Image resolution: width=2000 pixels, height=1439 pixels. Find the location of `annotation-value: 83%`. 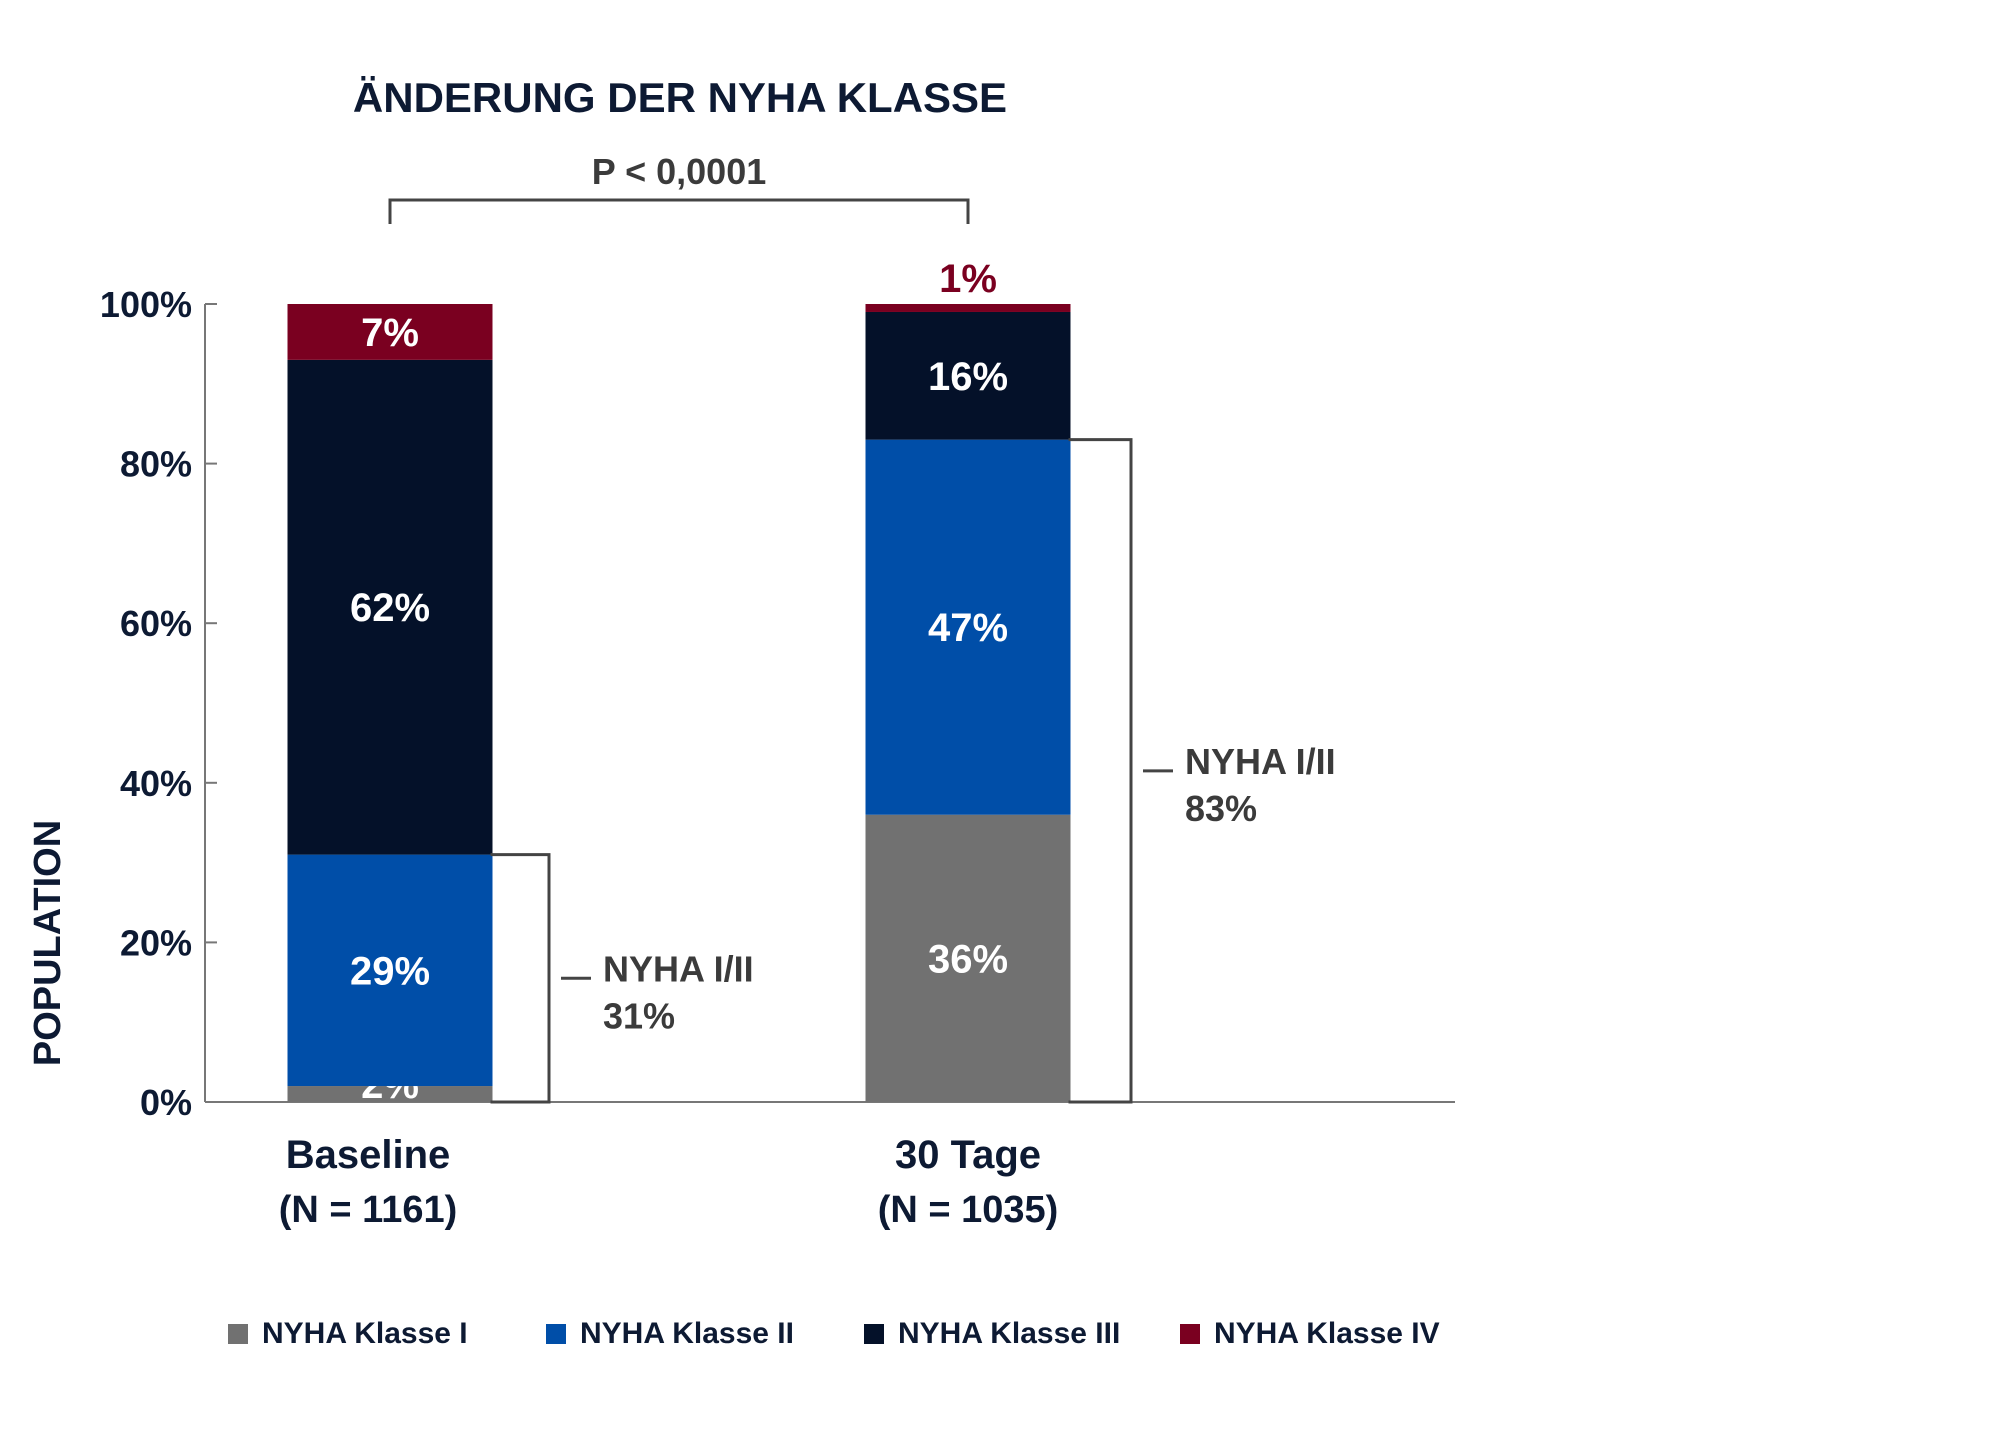

annotation-value: 83% is located at coordinates (1221, 808).